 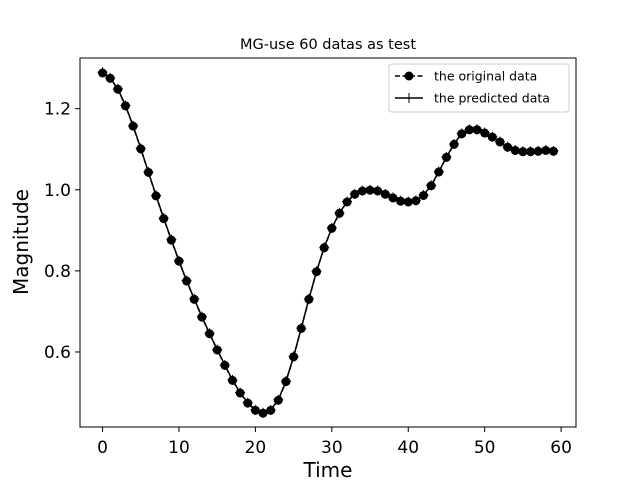 What do you see at coordinates (408, 448) in the screenshot?
I see `x-tick-label: 40` at bounding box center [408, 448].